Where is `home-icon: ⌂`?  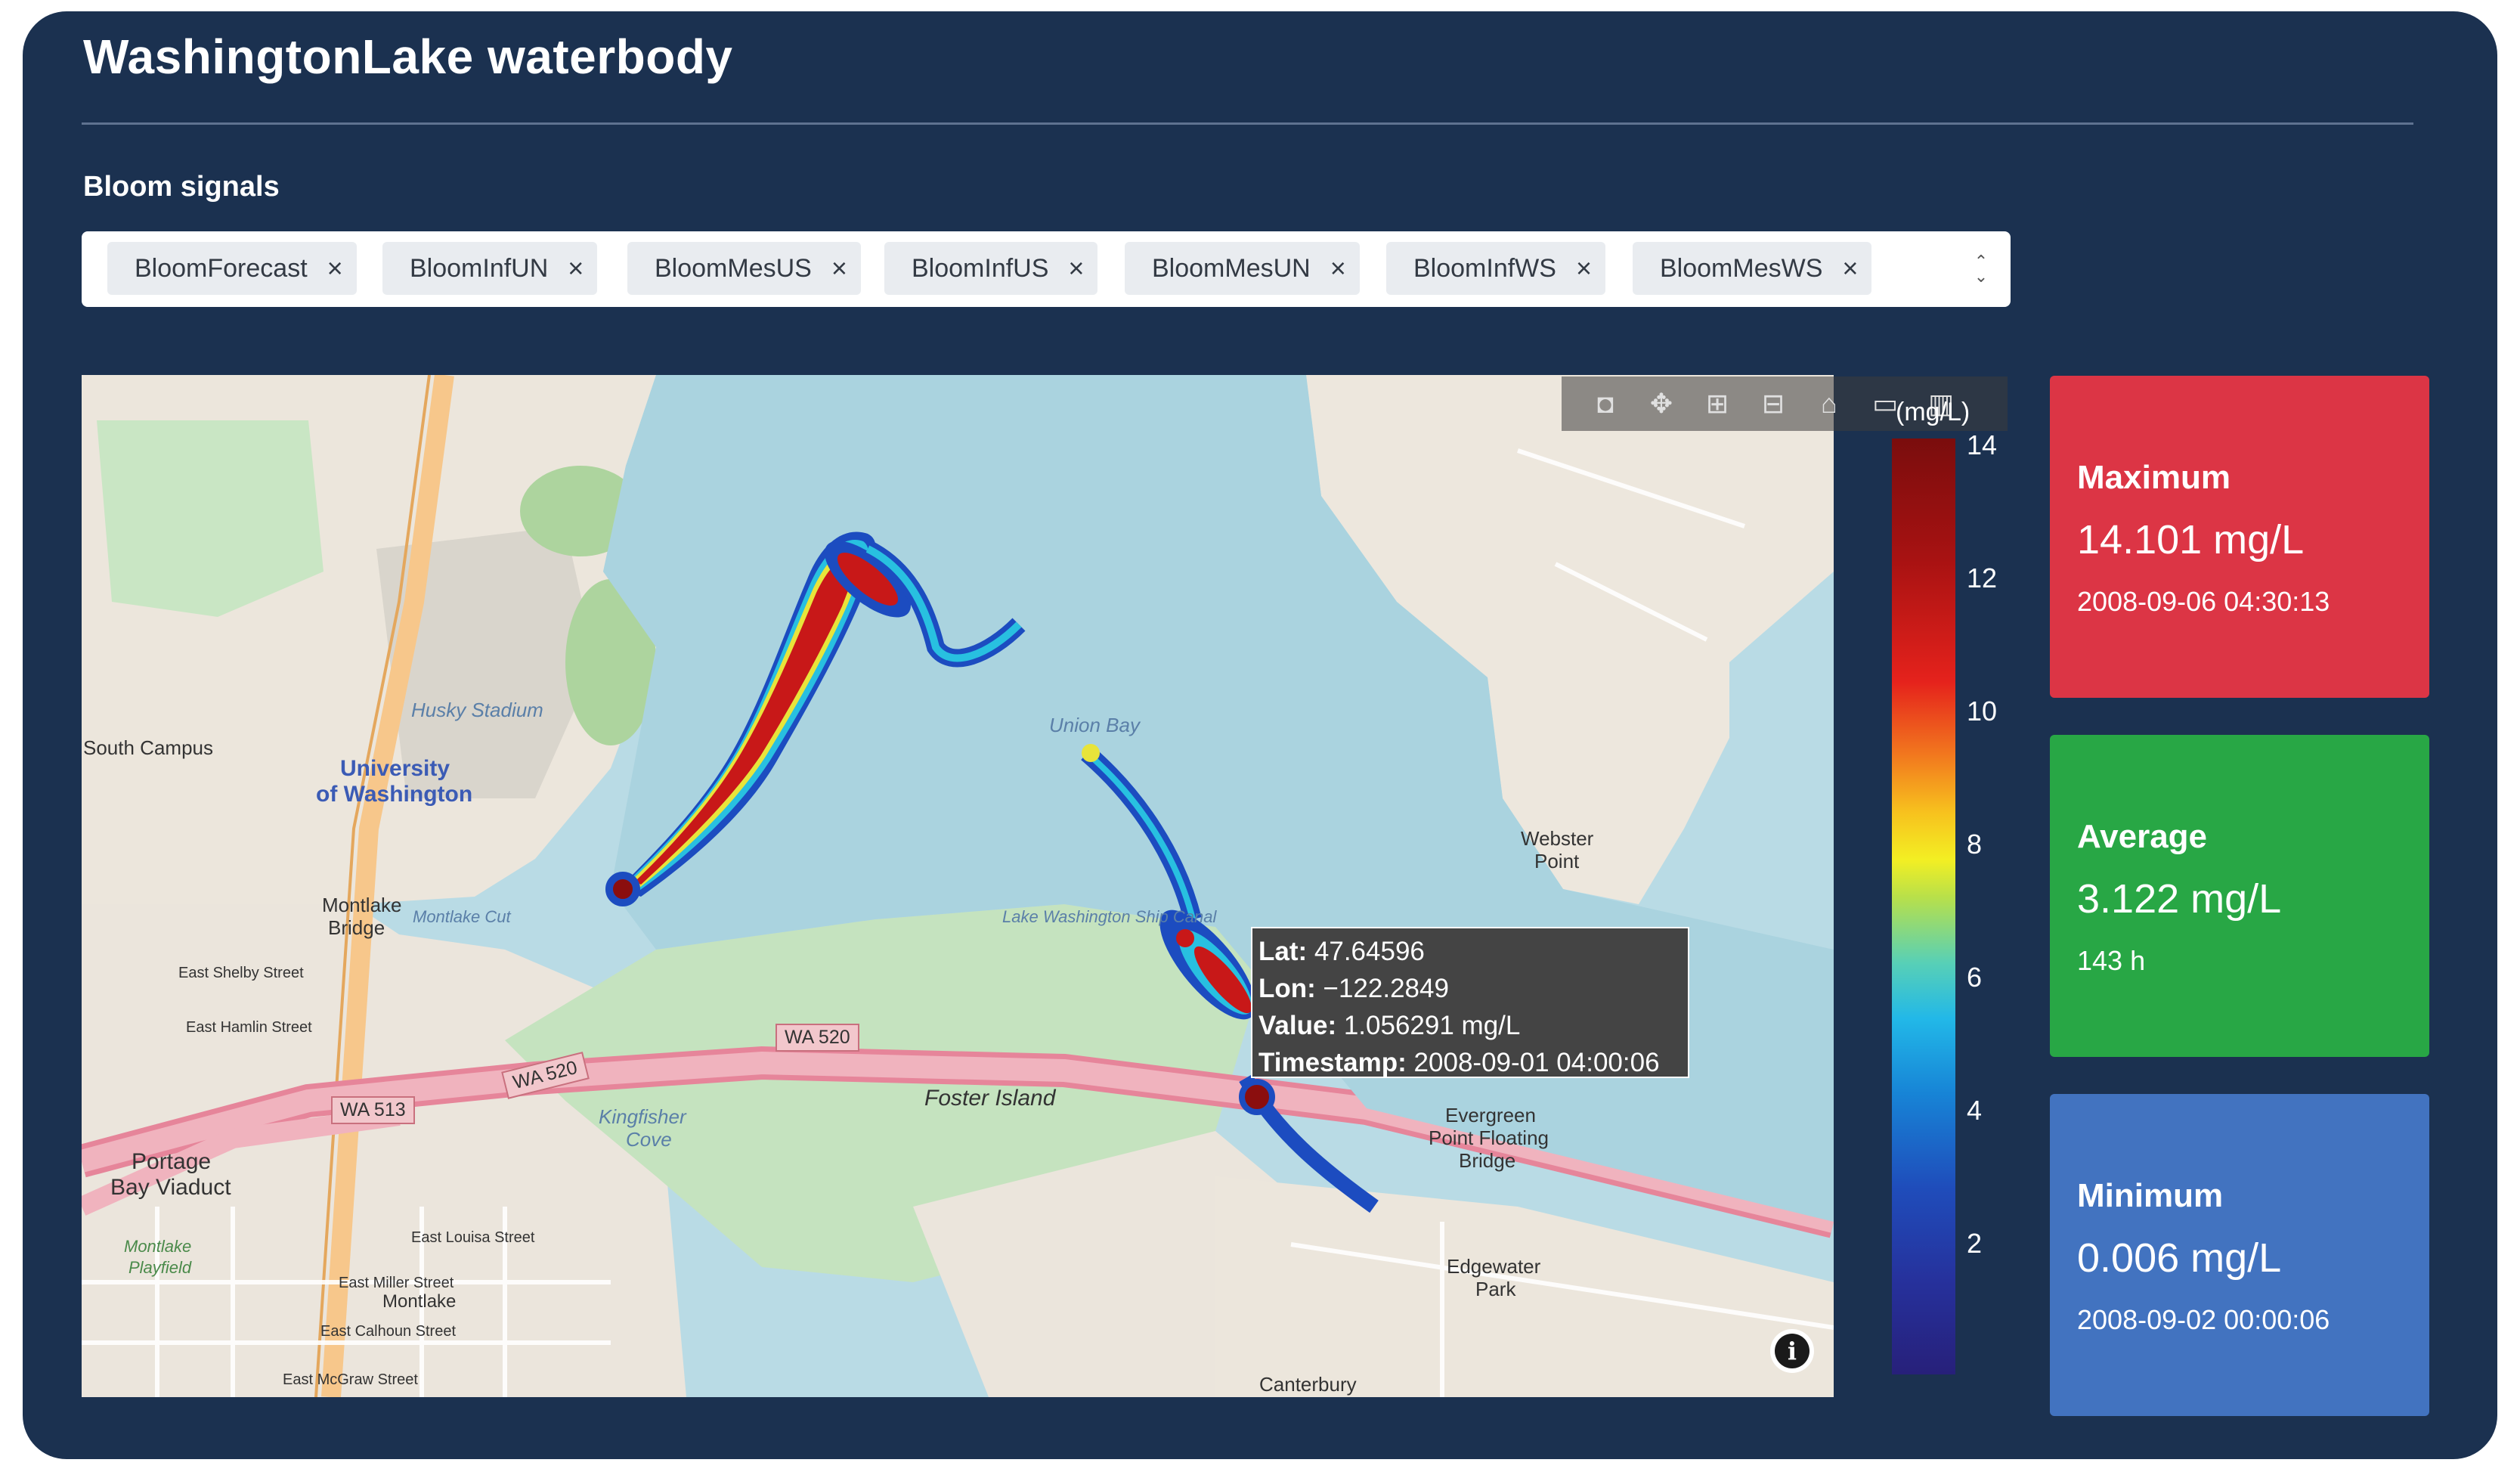
home-icon: ⌂ is located at coordinates (1829, 403).